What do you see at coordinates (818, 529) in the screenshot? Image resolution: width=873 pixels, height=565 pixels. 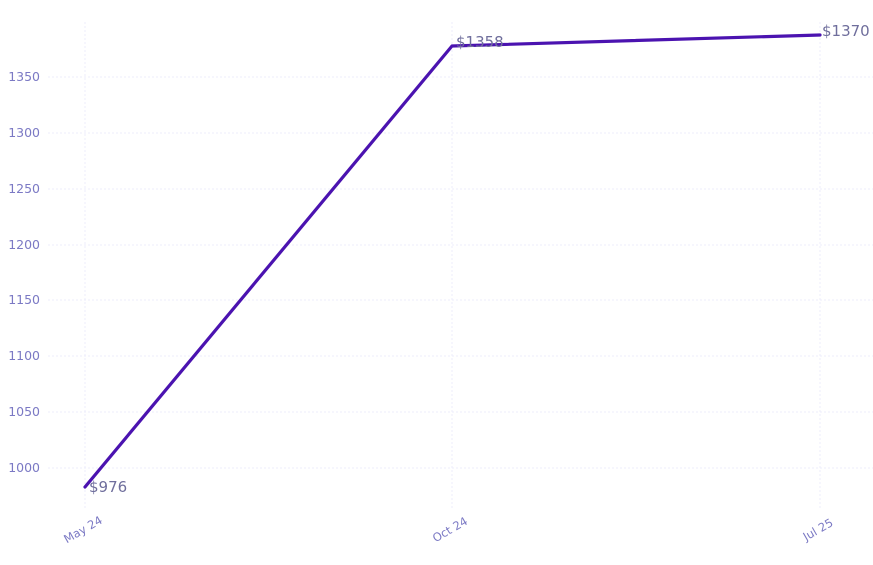 I see `x-axis-tick-label: Jul 25` at bounding box center [818, 529].